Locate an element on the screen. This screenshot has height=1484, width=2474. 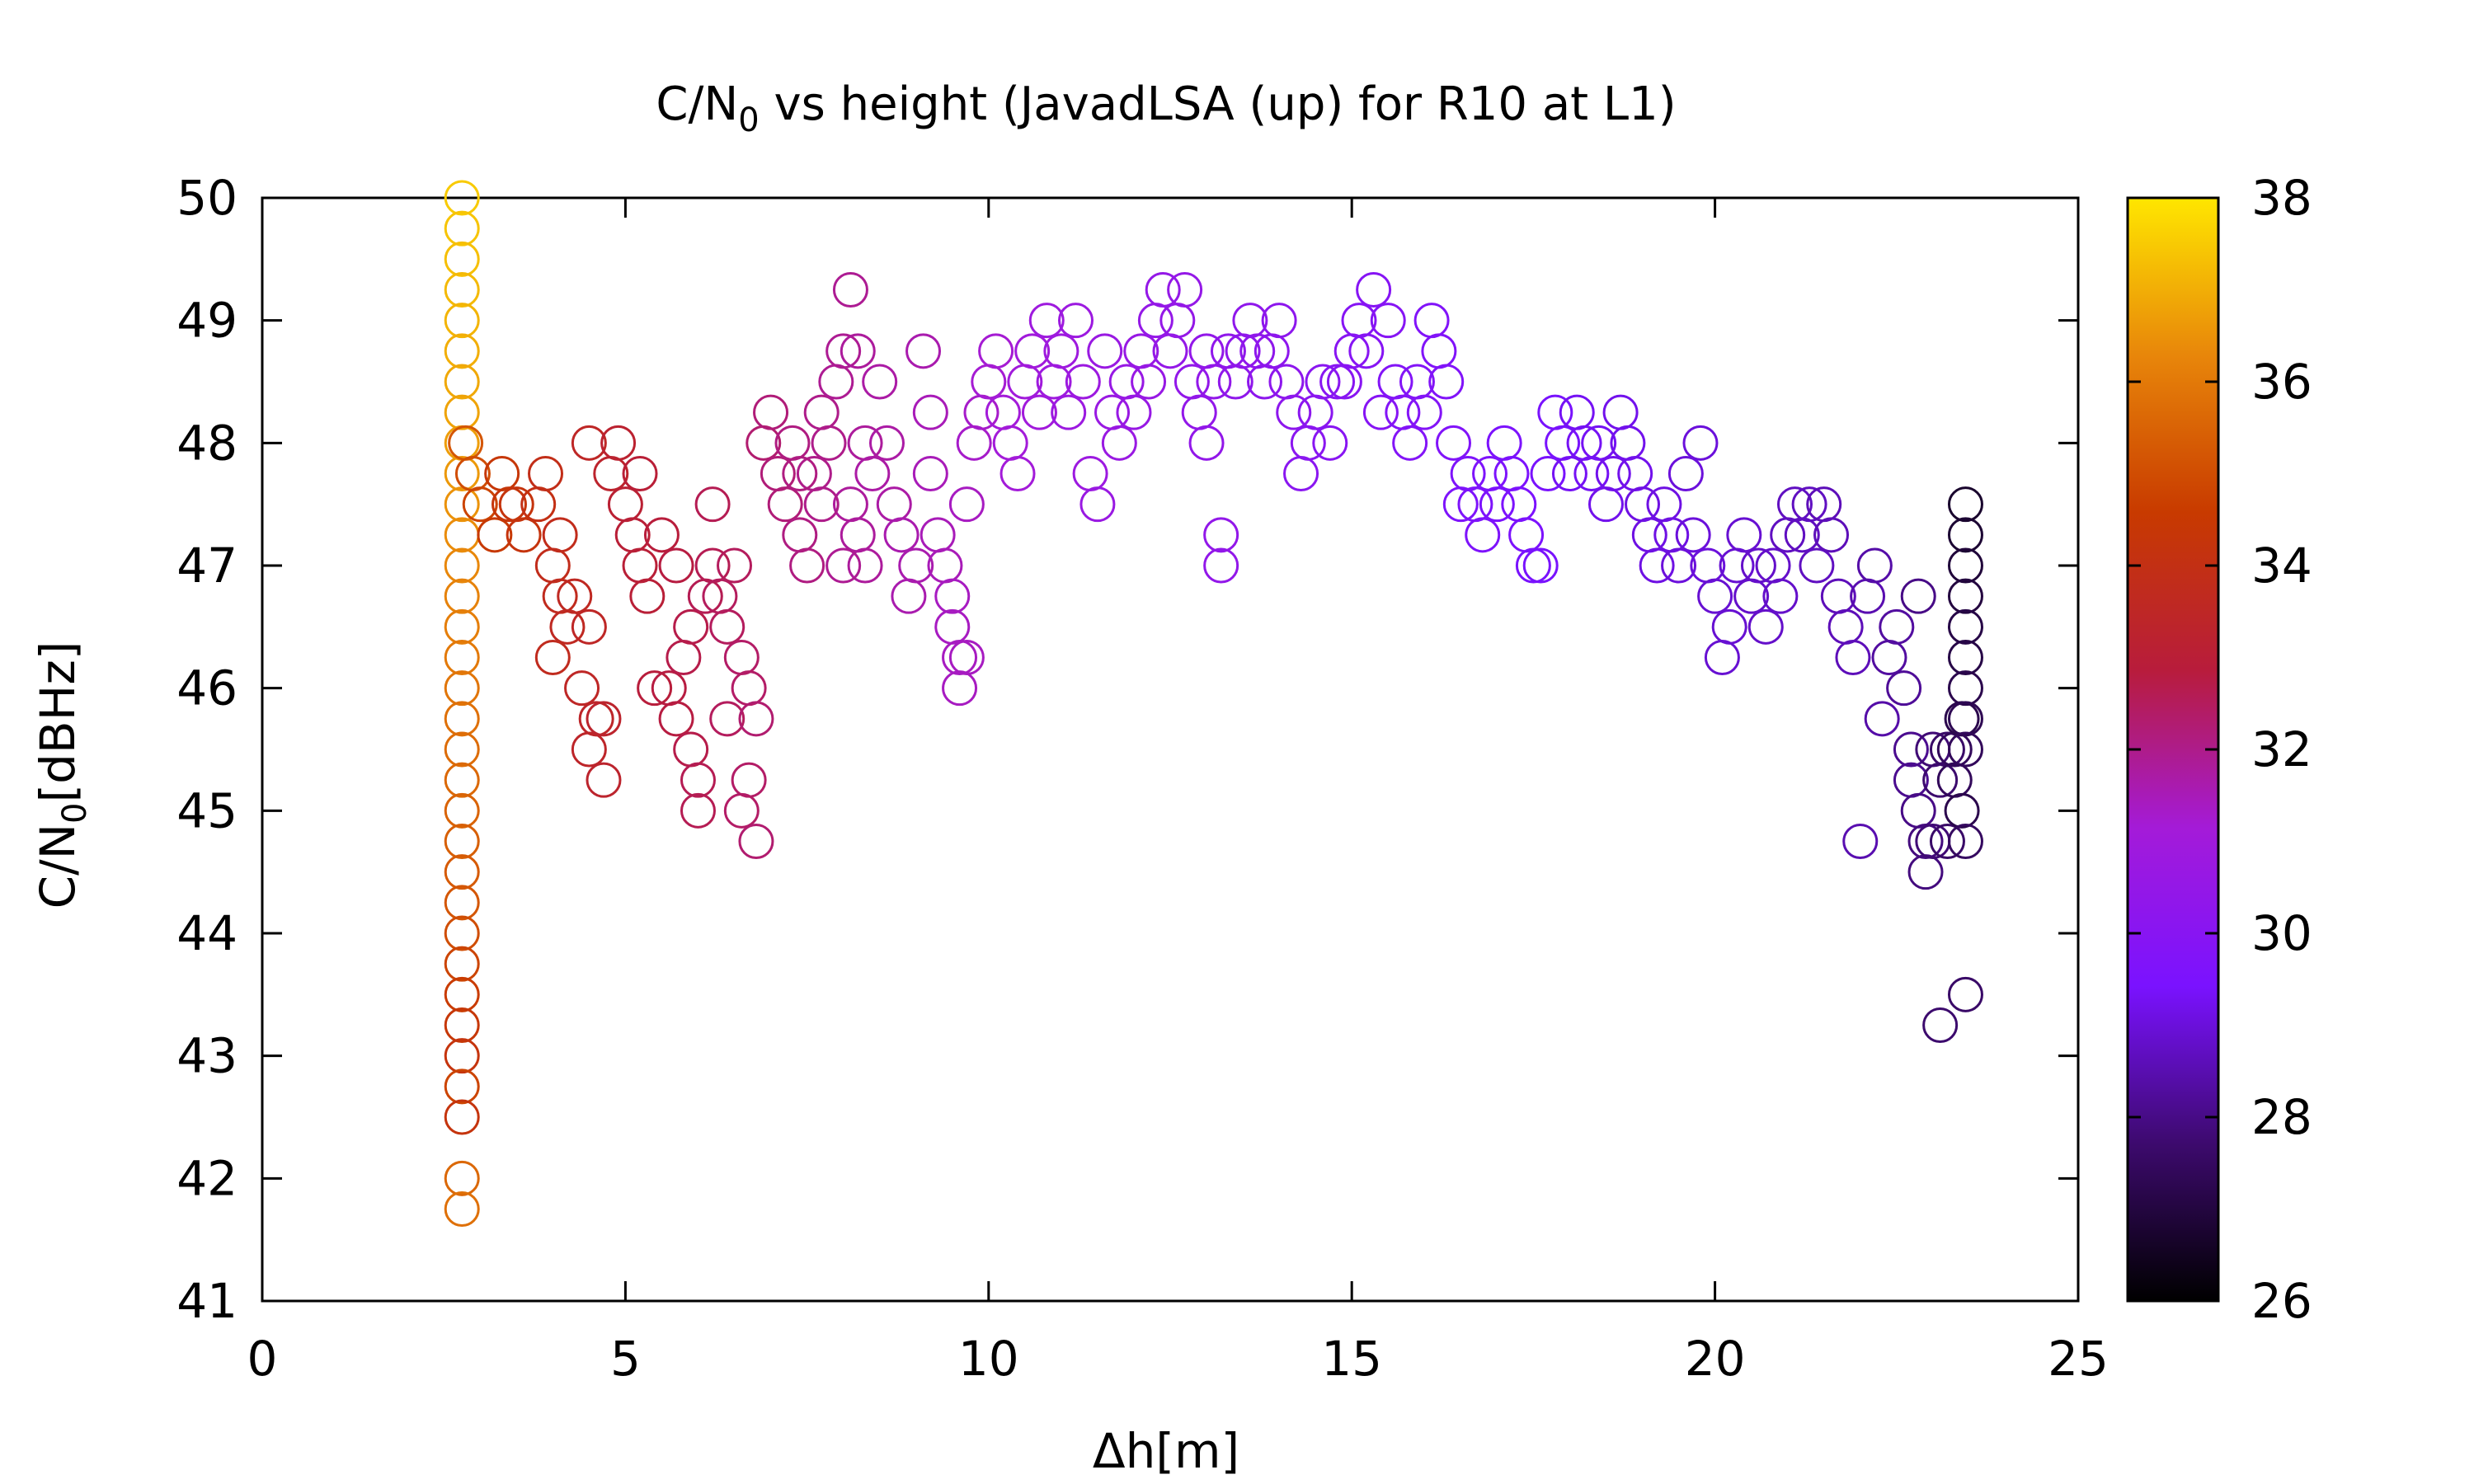
colorbar-tick-label: 32 is located at coordinates (2281, 749).